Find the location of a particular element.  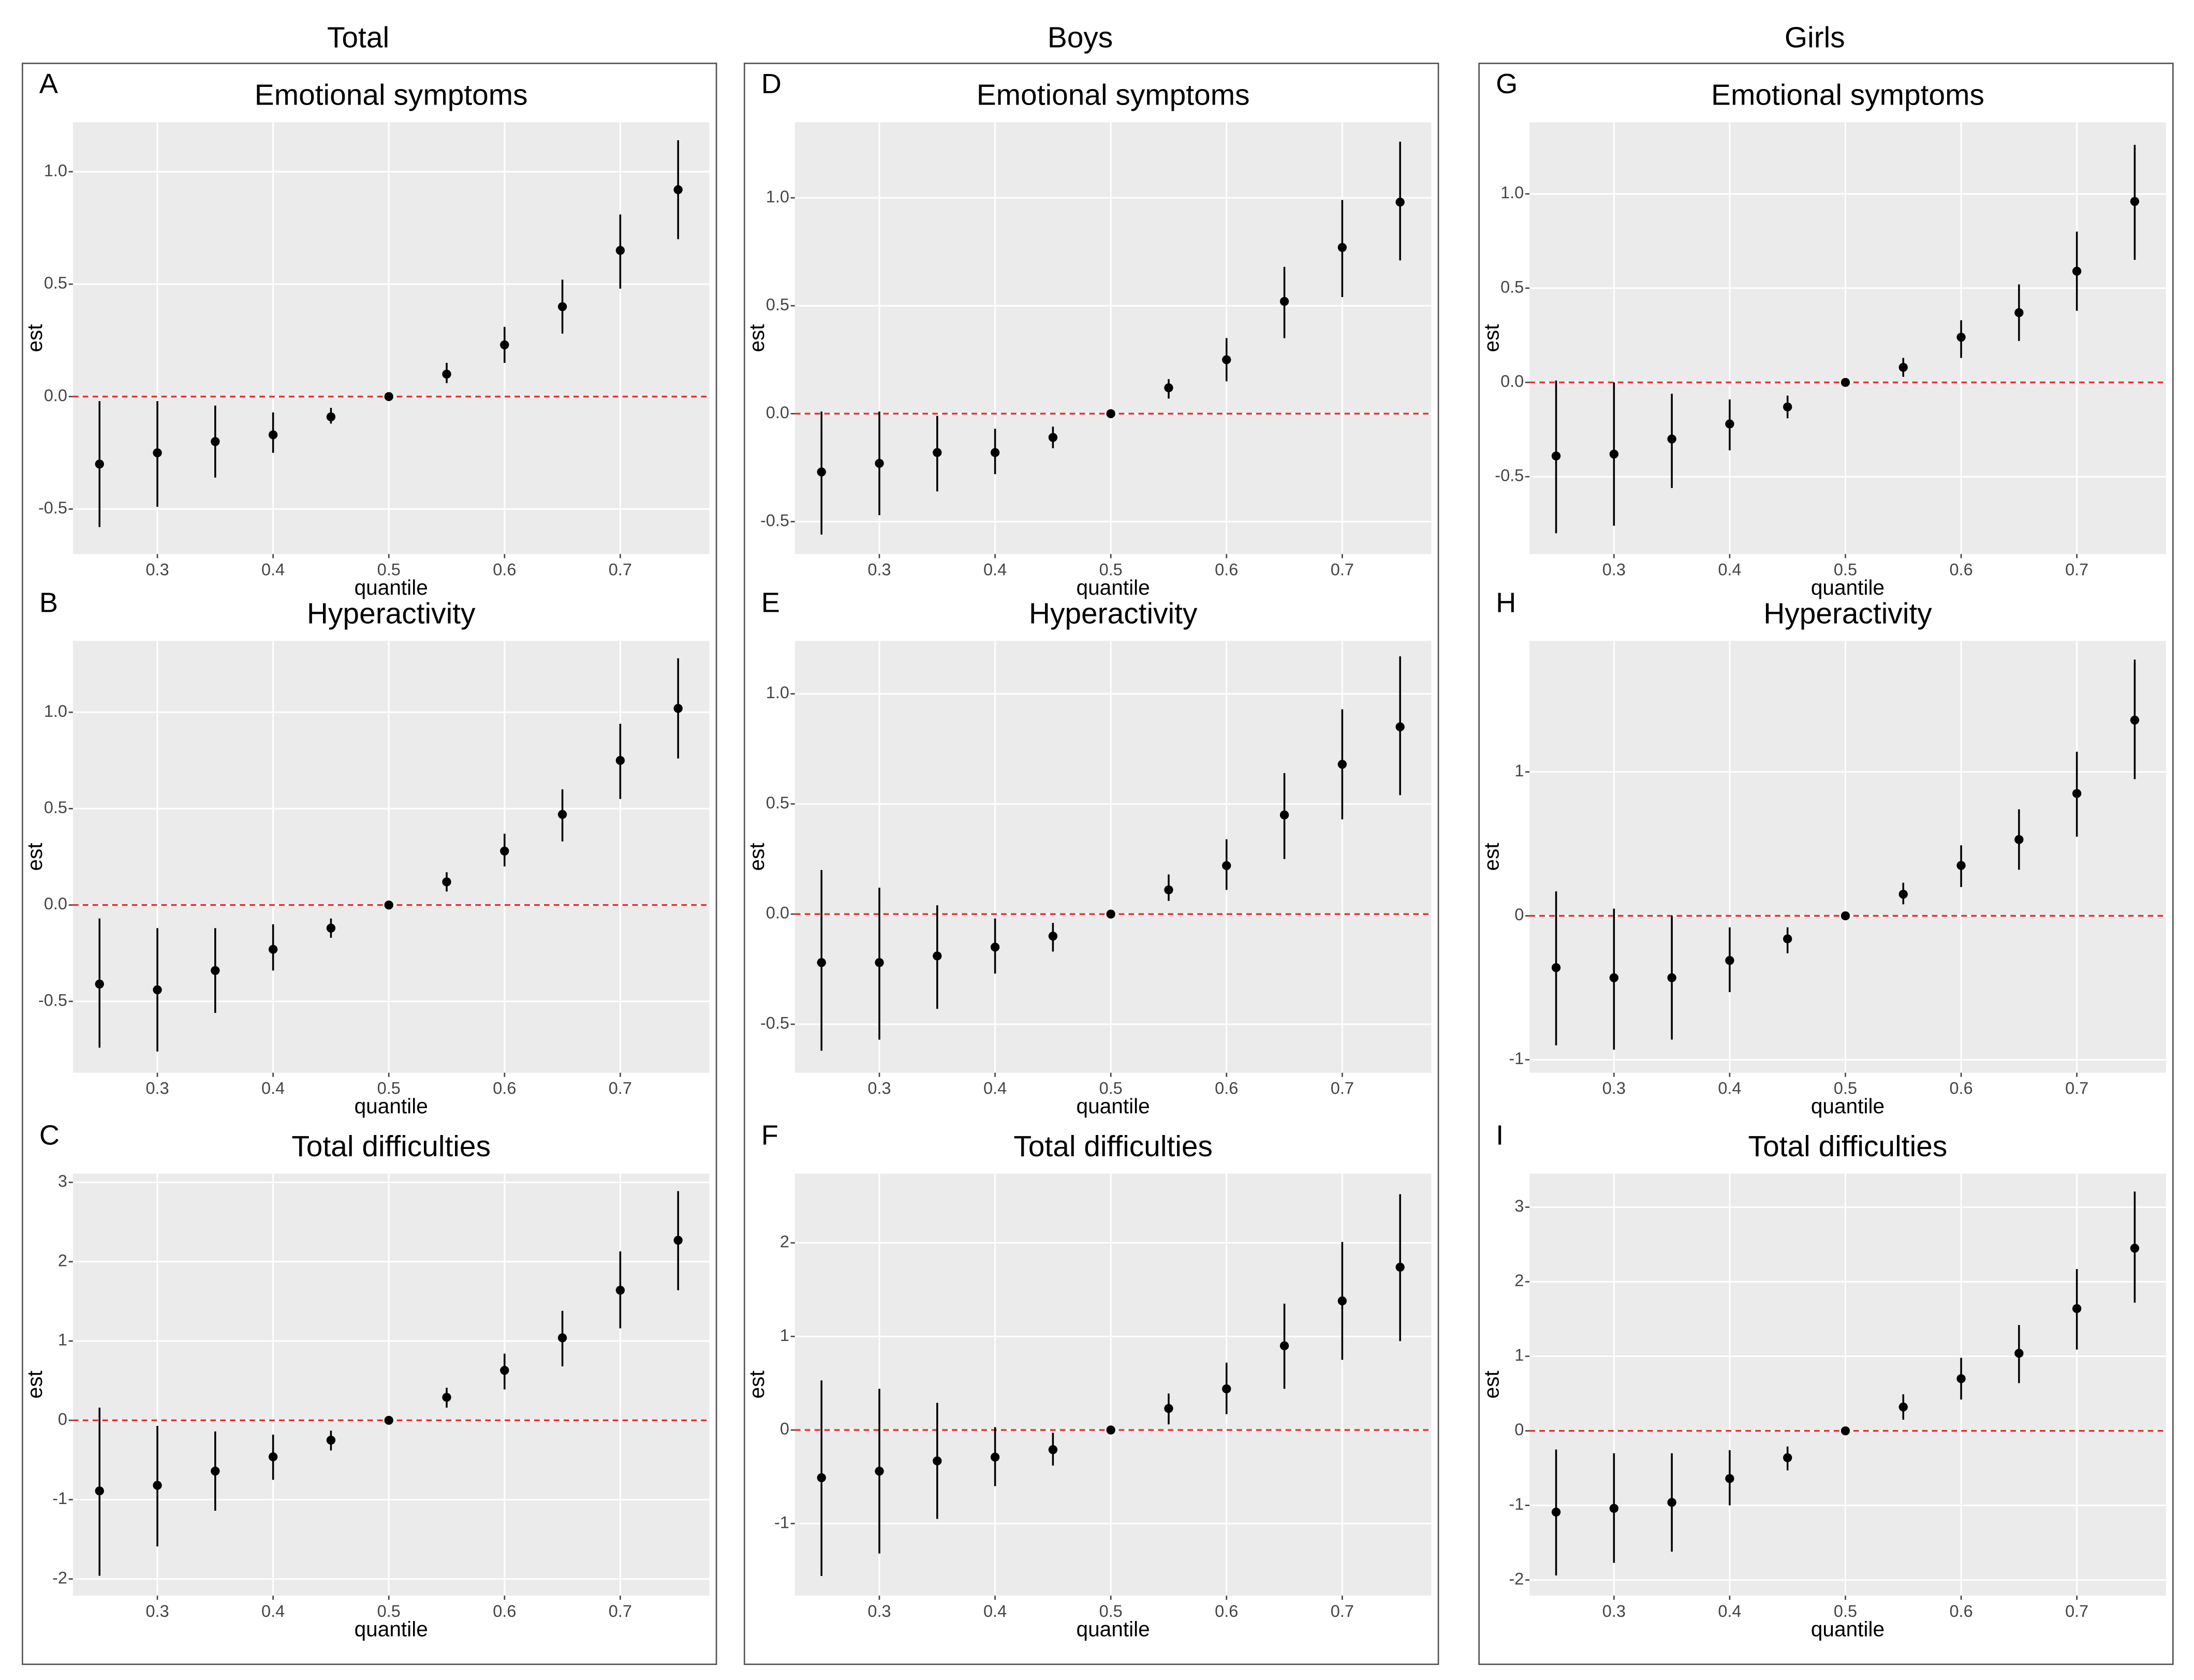

panel-letter: D is located at coordinates (771, 83).